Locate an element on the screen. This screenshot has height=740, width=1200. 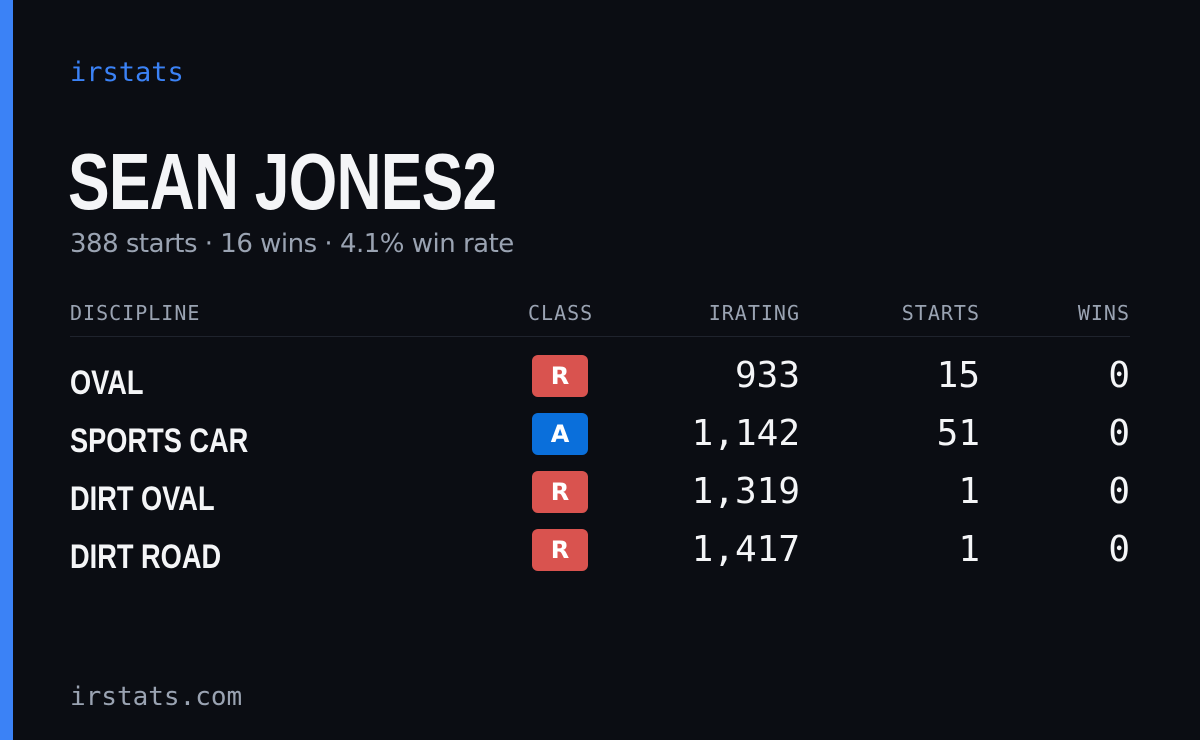
driver-summary: 388 starts · 16 wins · 4.1% win rate is located at coordinates (292, 244).